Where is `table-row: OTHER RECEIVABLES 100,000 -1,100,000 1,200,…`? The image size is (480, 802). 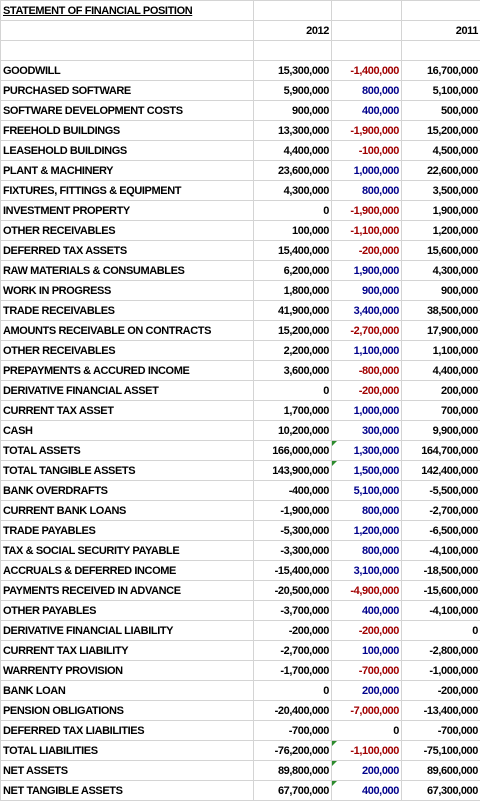 table-row: OTHER RECEIVABLES 100,000 -1,100,000 1,200,… is located at coordinates (240, 230).